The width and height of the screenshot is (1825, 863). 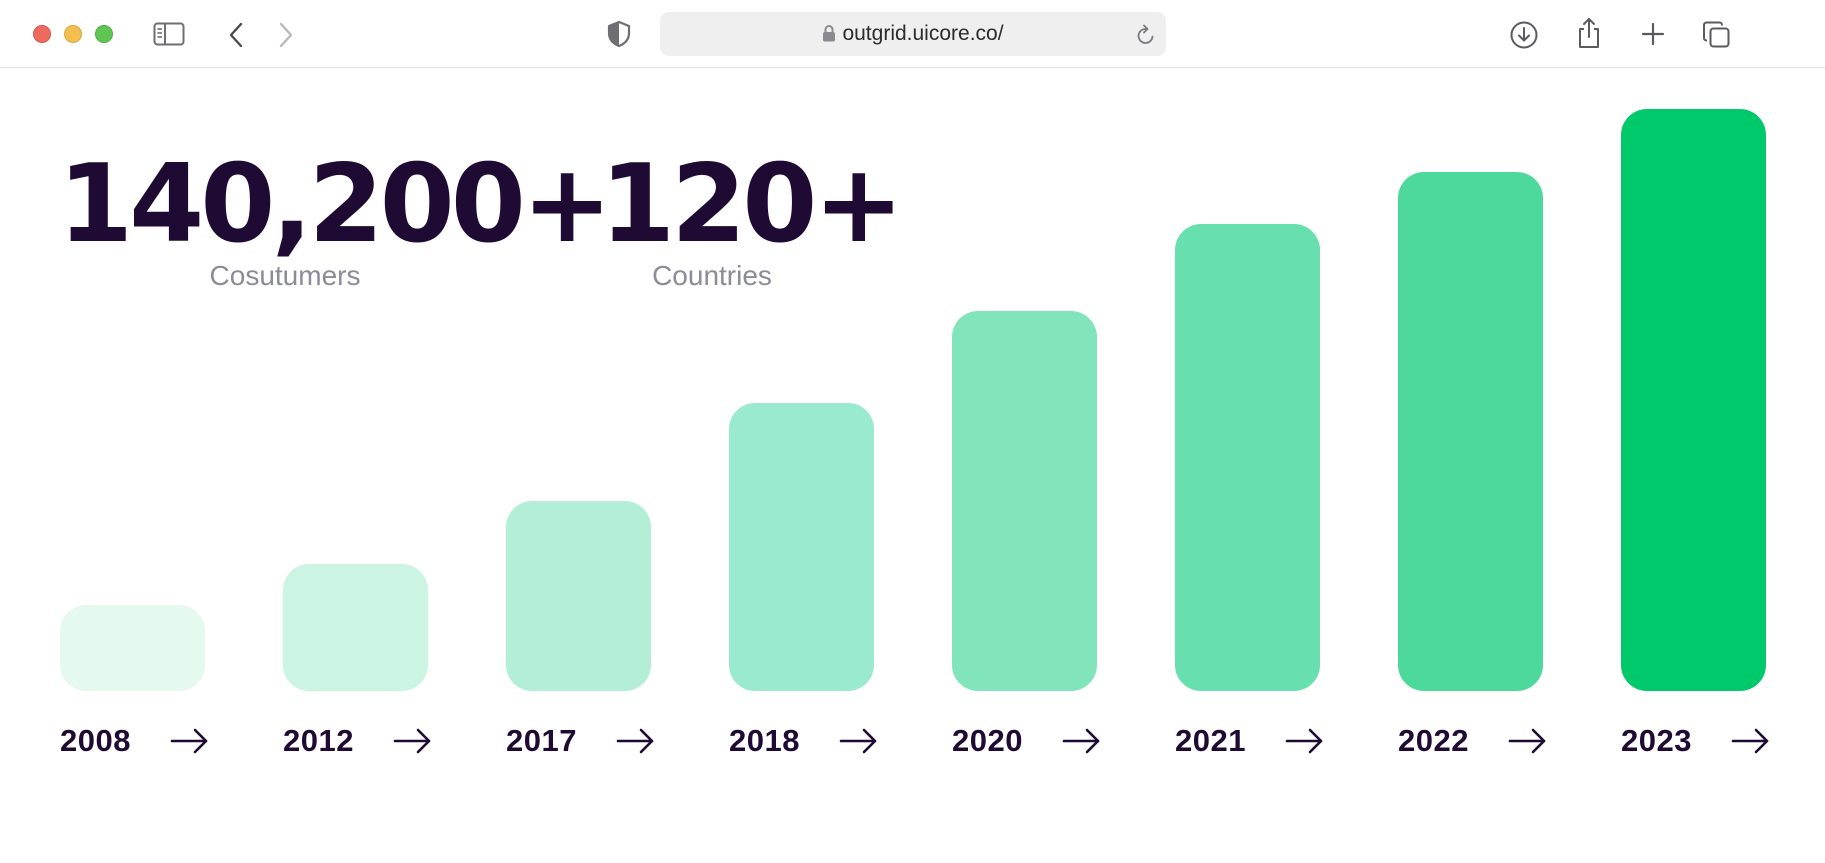 I want to click on bar-2023, so click(x=1693, y=400).